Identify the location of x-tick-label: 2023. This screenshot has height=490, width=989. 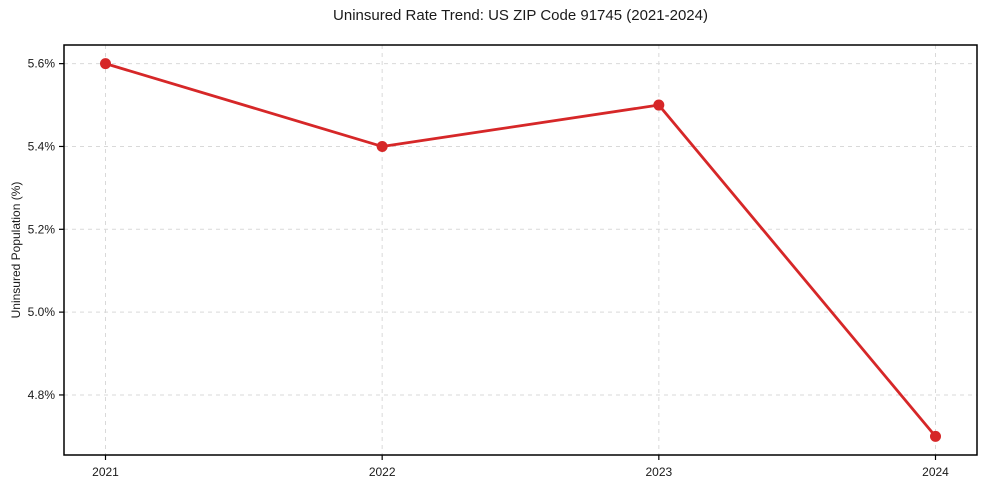
(658, 472).